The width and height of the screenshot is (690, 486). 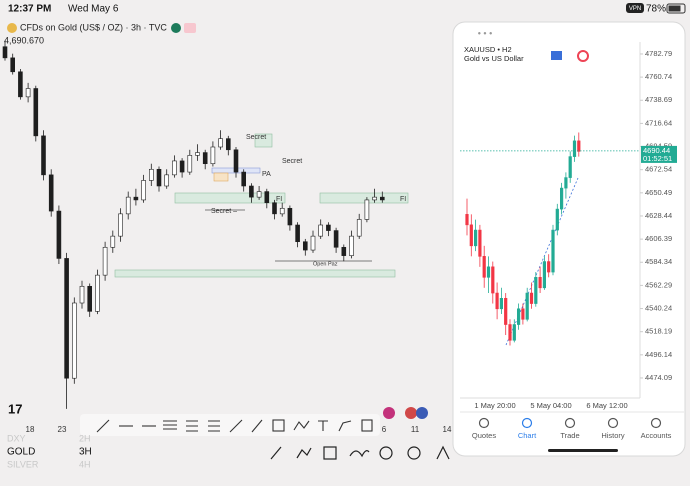 What do you see at coordinates (484, 435) in the screenshot?
I see `tab-label: Quotes` at bounding box center [484, 435].